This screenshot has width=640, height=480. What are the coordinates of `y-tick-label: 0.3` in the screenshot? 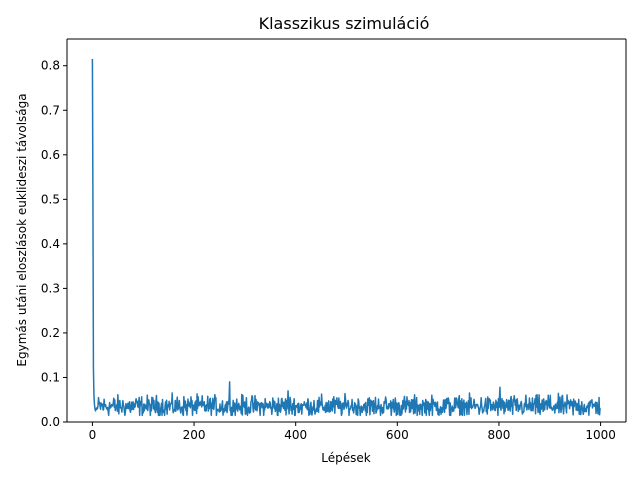 It's located at (50, 288).